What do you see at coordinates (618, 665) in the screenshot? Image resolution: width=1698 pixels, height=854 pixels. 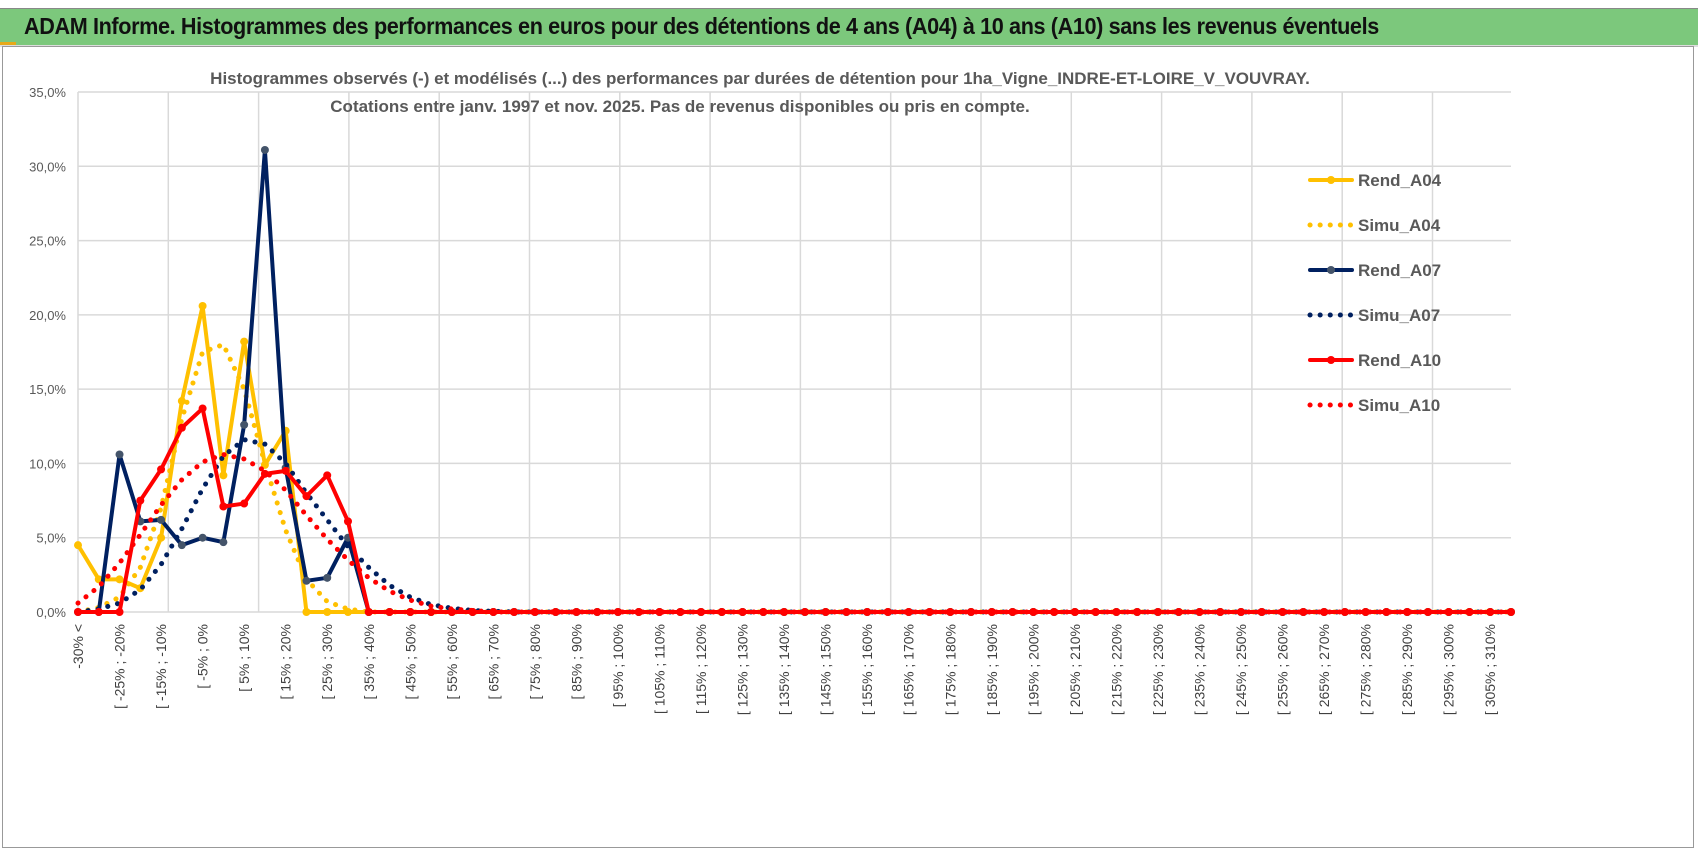 I see `x-tick-label: [ 95% ; 100%` at bounding box center [618, 665].